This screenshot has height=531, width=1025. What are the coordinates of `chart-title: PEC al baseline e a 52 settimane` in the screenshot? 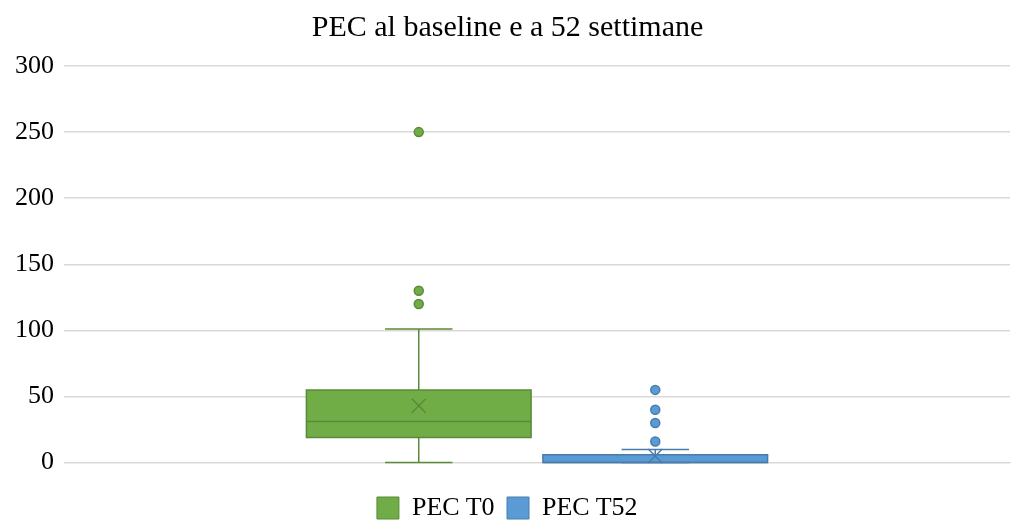 It's located at (507, 25).